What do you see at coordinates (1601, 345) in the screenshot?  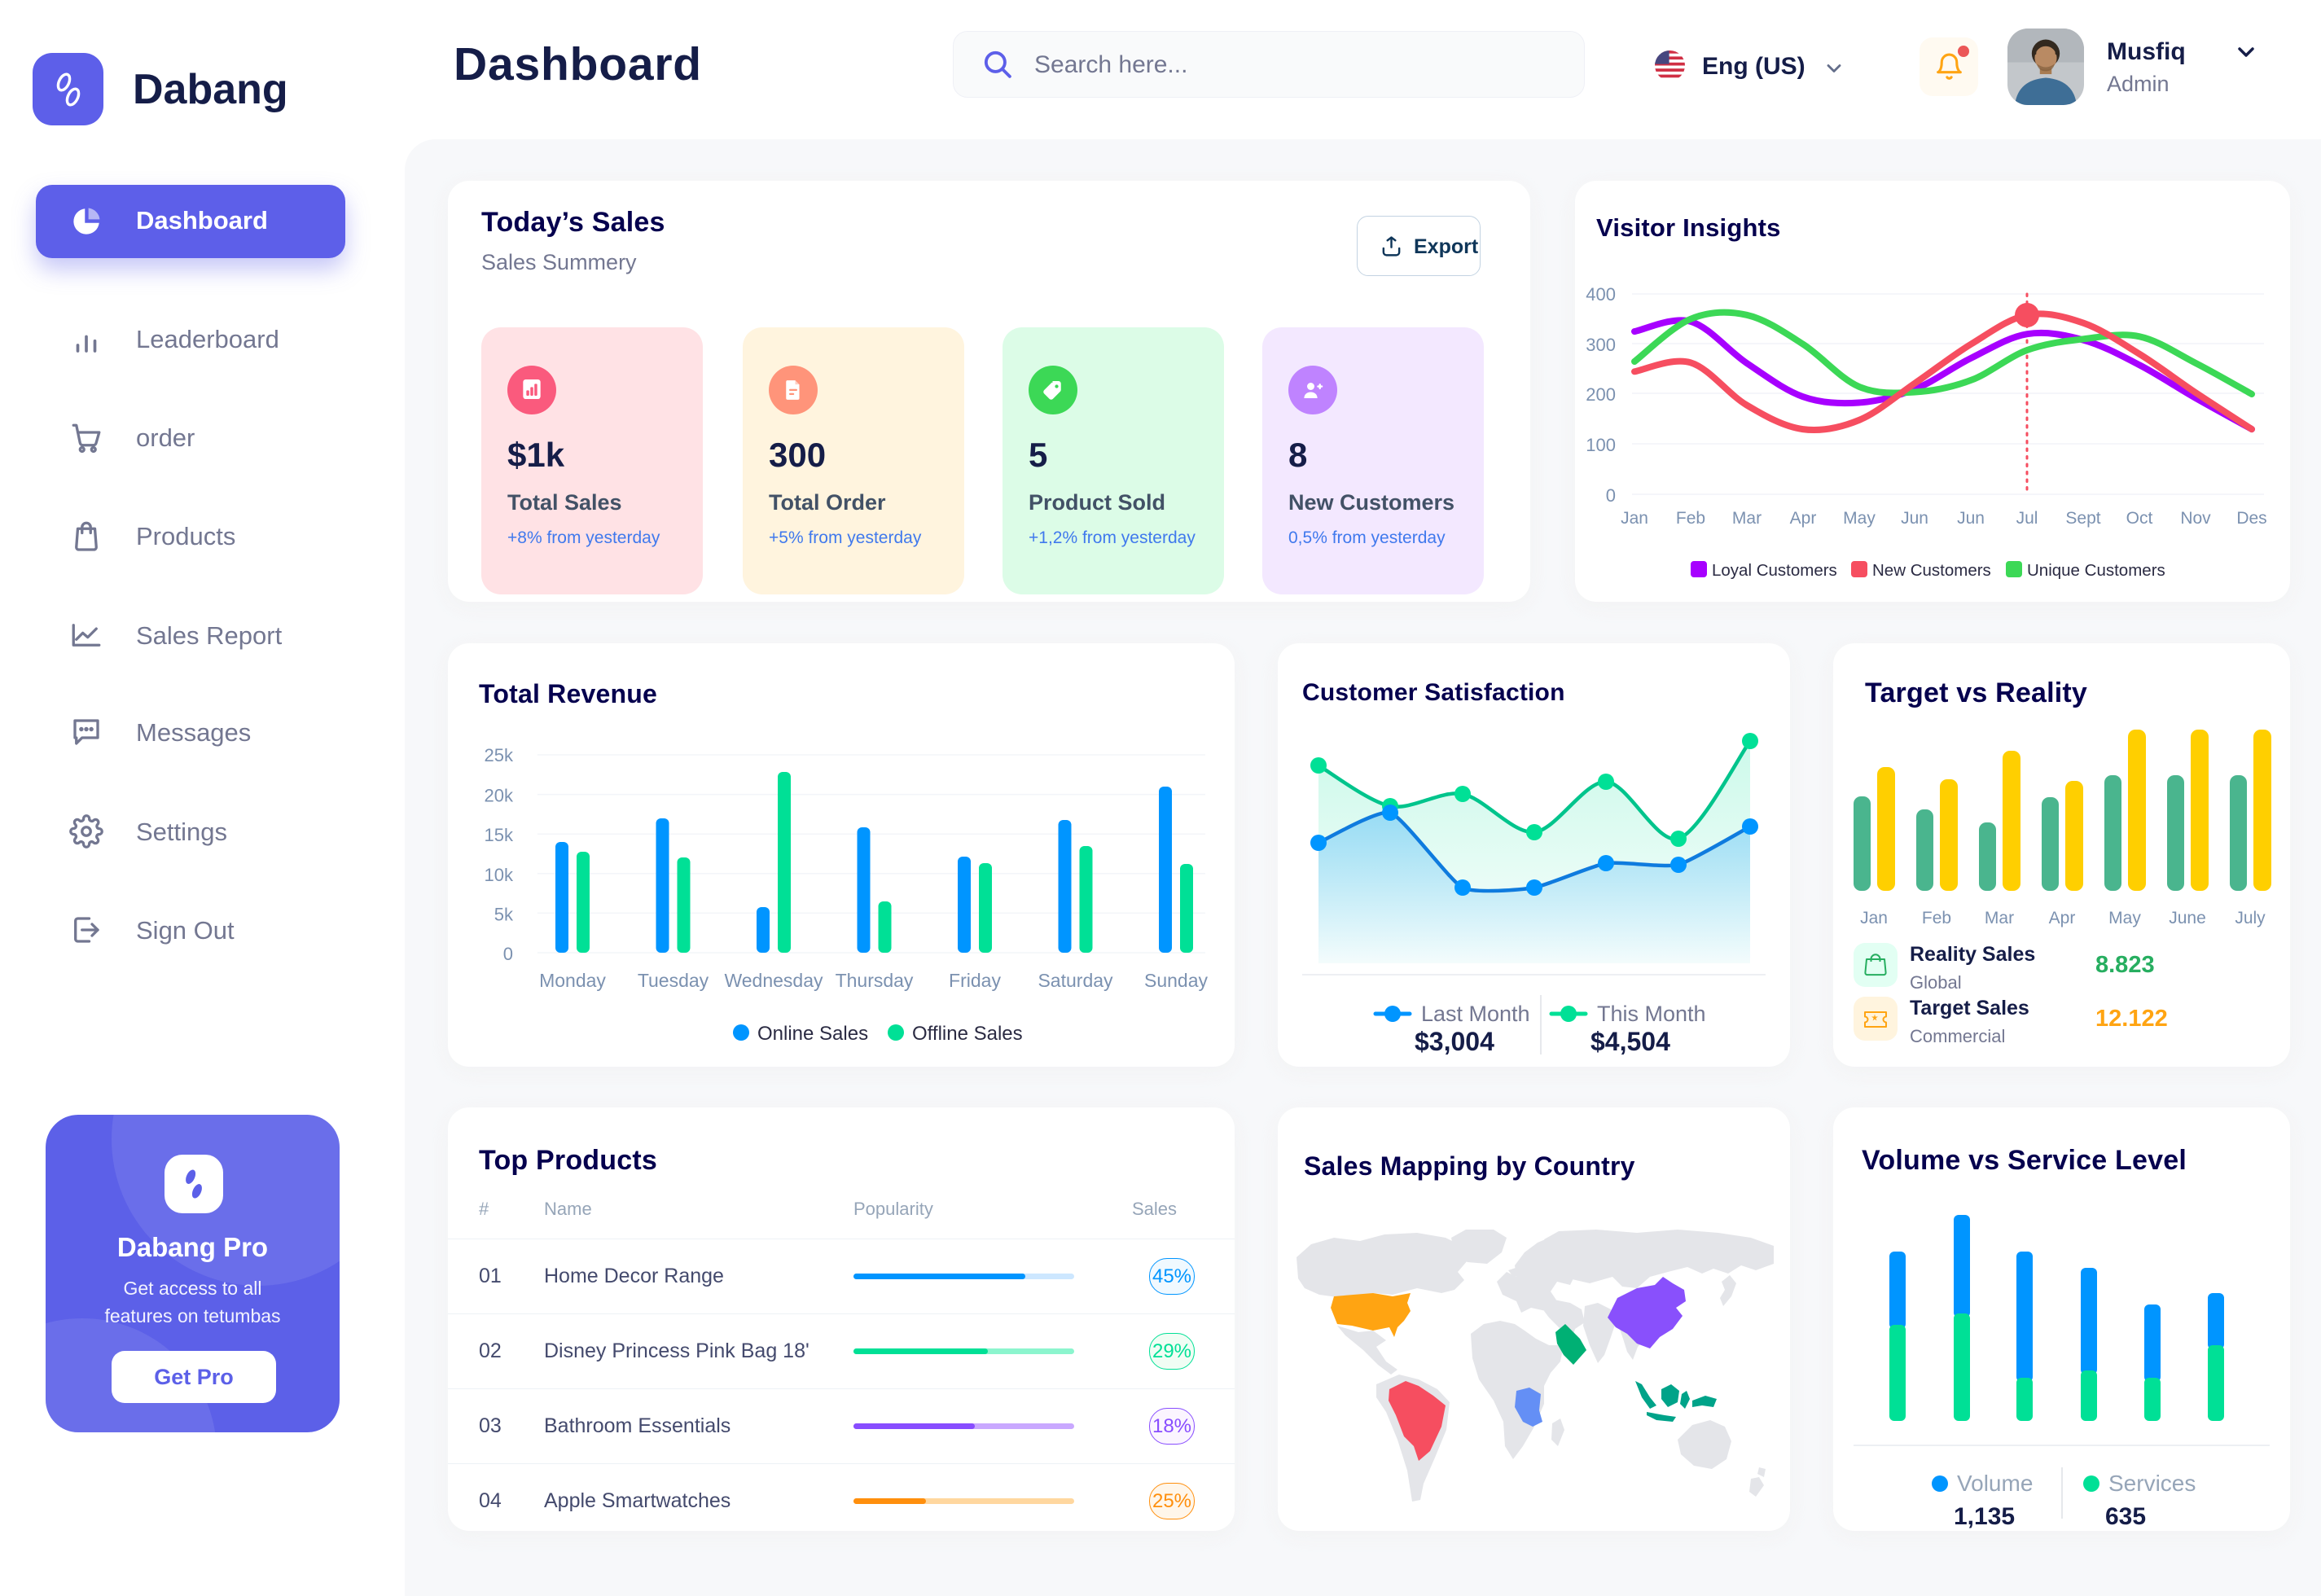 I see `svg-text: 300` at bounding box center [1601, 345].